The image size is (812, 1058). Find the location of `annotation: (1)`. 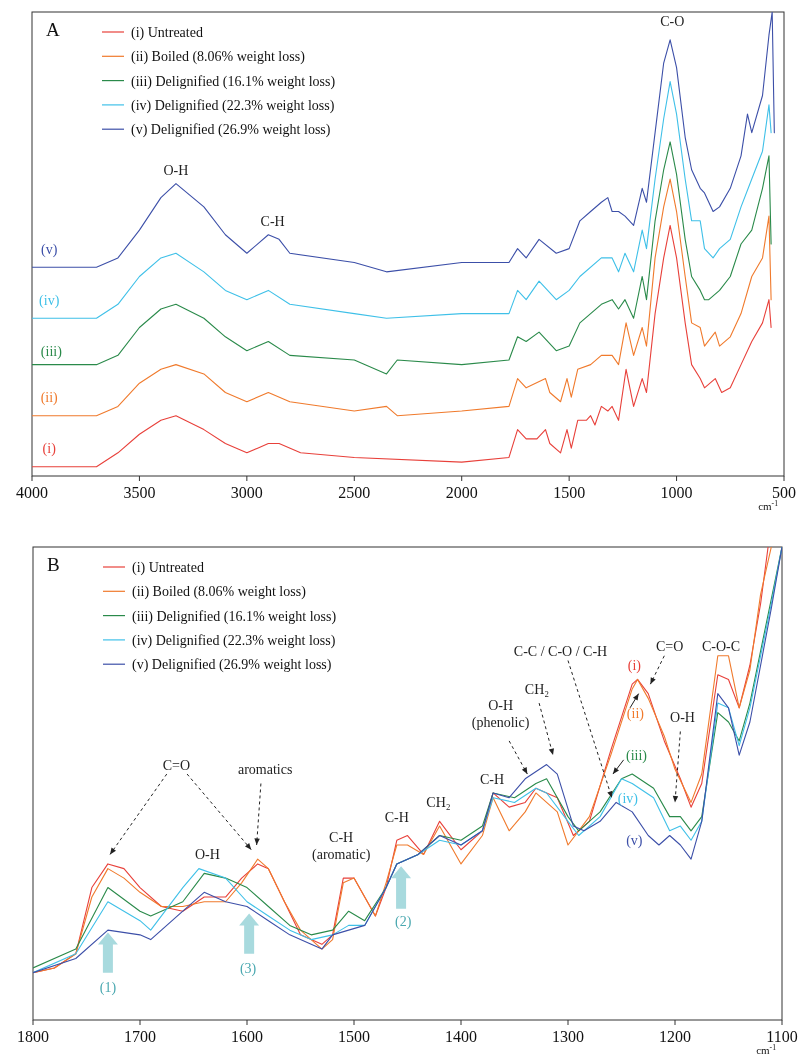

annotation: (1) is located at coordinates (108, 987).